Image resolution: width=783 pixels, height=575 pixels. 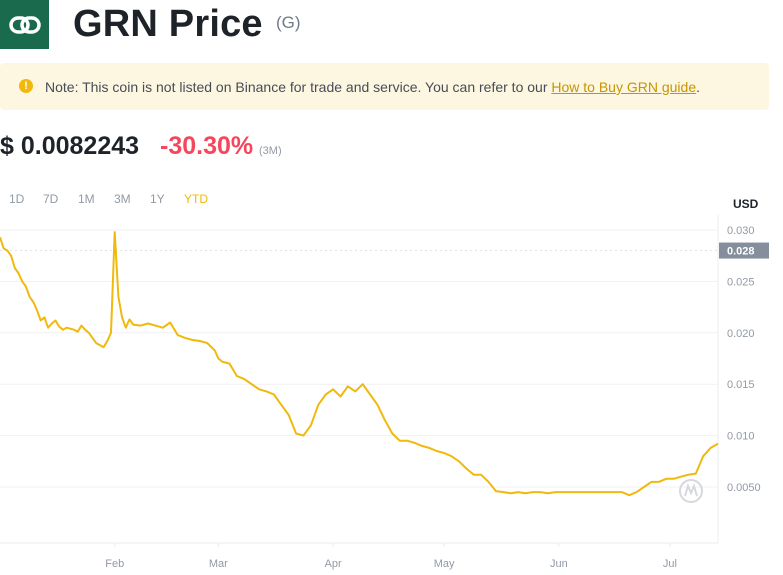 I want to click on y-tick-label: 0.030, so click(x=741, y=231).